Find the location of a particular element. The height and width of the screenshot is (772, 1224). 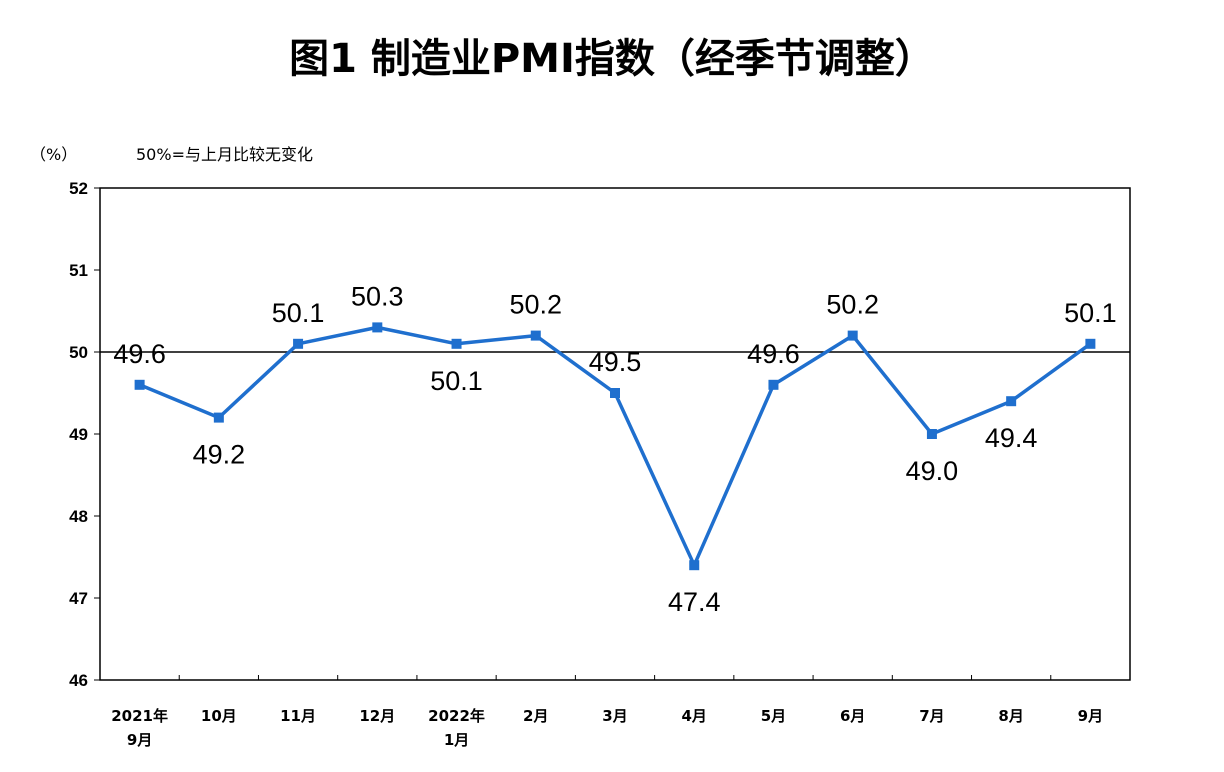

x-tick-label: 11月 is located at coordinates (298, 716).